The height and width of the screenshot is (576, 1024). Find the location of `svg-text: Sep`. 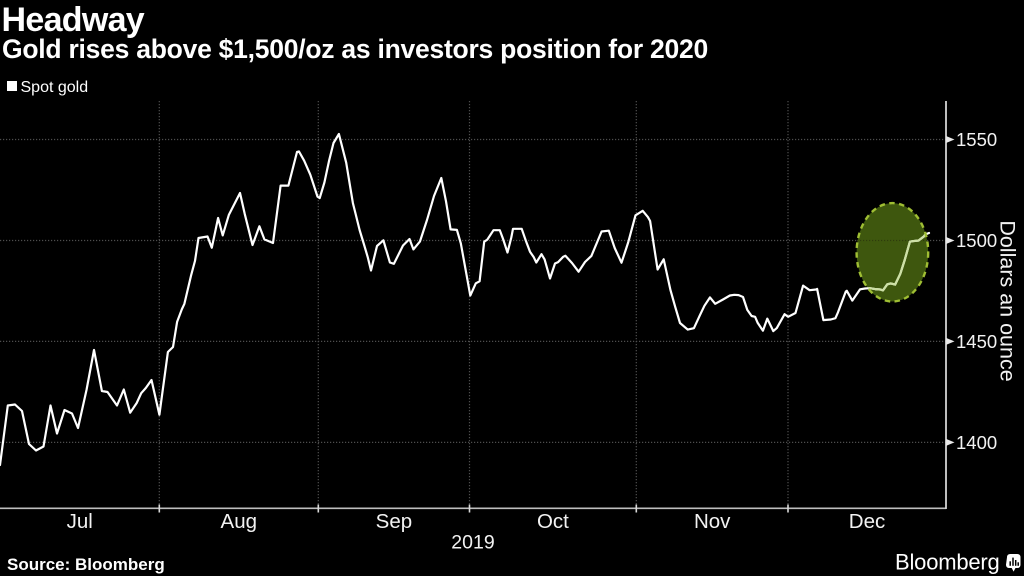

svg-text: Sep is located at coordinates (394, 521).